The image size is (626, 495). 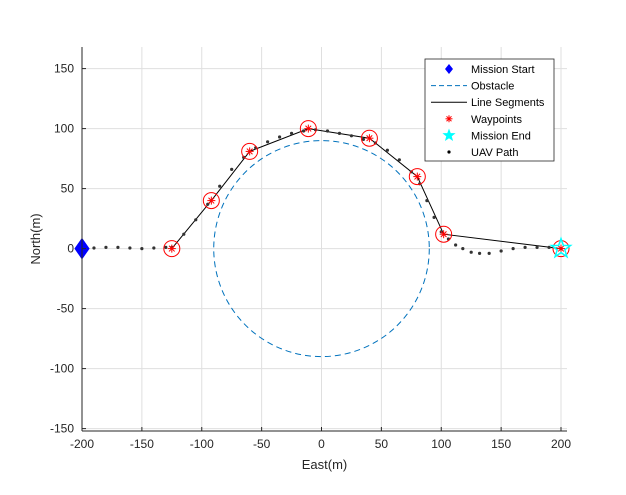 I want to click on legend-label: Mission Start, so click(x=503, y=70).